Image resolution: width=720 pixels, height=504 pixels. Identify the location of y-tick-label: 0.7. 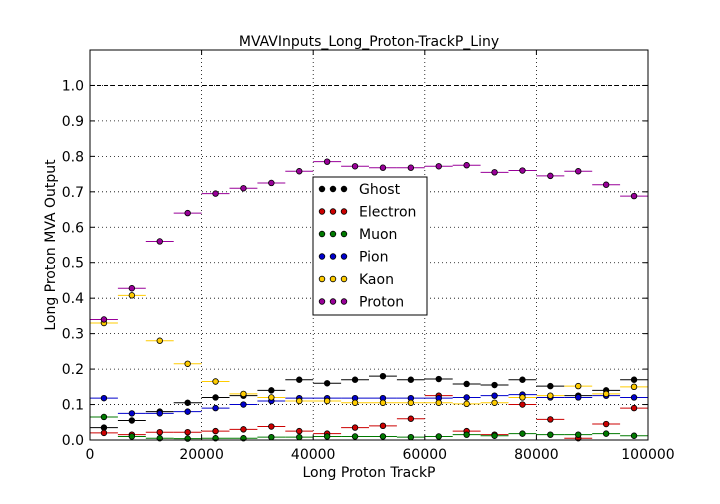
(73, 193).